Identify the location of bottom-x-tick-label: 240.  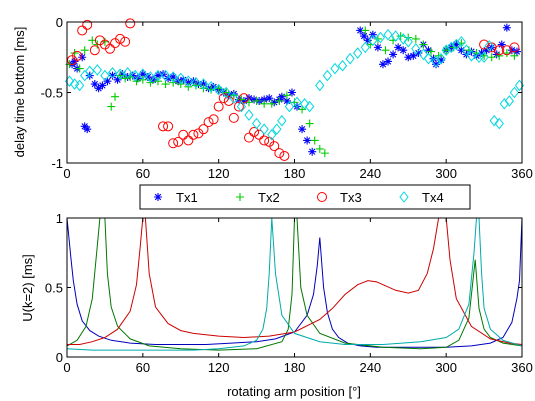
(370, 367).